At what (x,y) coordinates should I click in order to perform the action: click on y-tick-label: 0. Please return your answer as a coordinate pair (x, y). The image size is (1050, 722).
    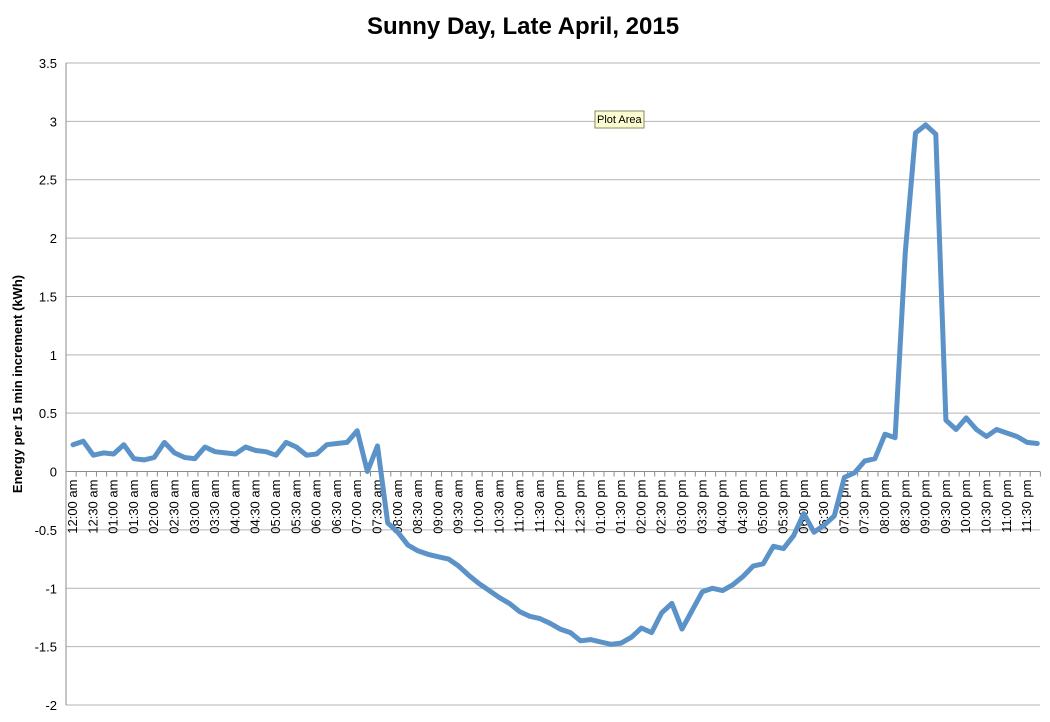
    Looking at the image, I should click on (53, 472).